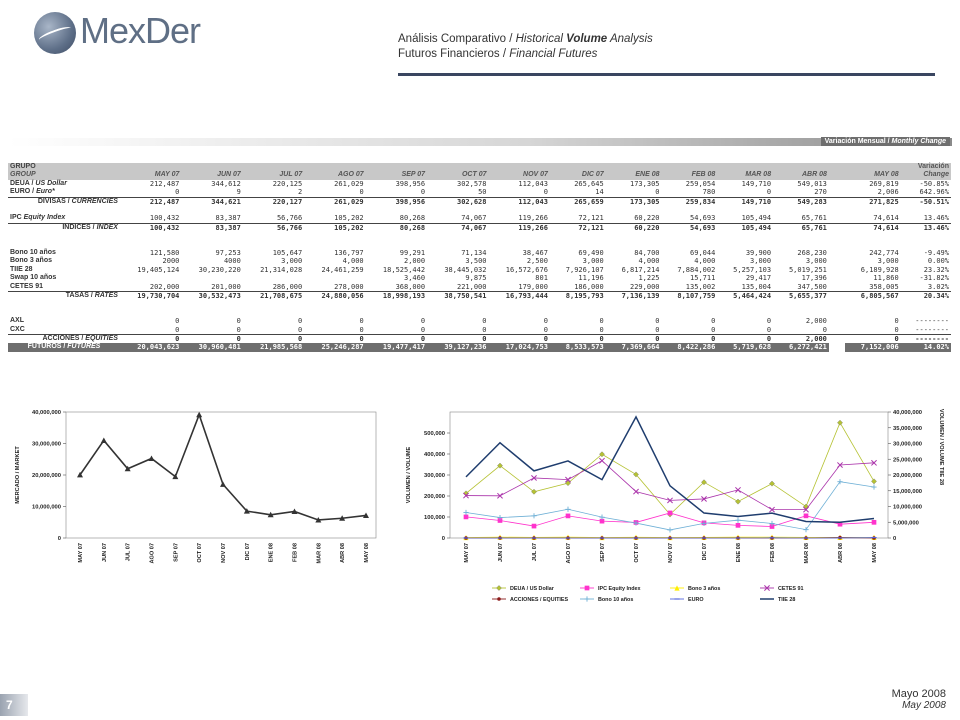  What do you see at coordinates (610, 588) in the screenshot?
I see `legend-item: IPC Equity Index` at bounding box center [610, 588].